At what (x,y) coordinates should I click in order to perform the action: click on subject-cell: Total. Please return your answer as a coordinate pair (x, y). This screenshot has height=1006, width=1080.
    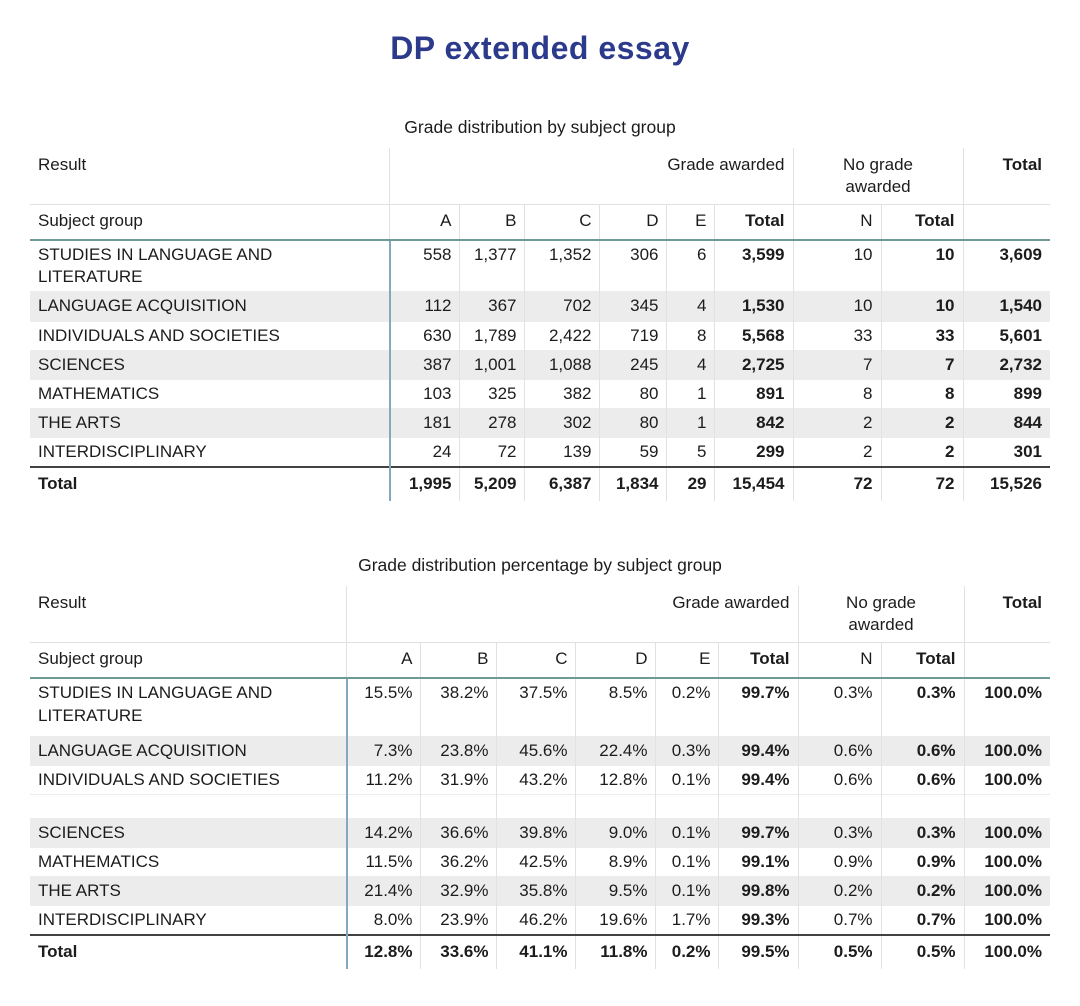
    Looking at the image, I should click on (209, 484).